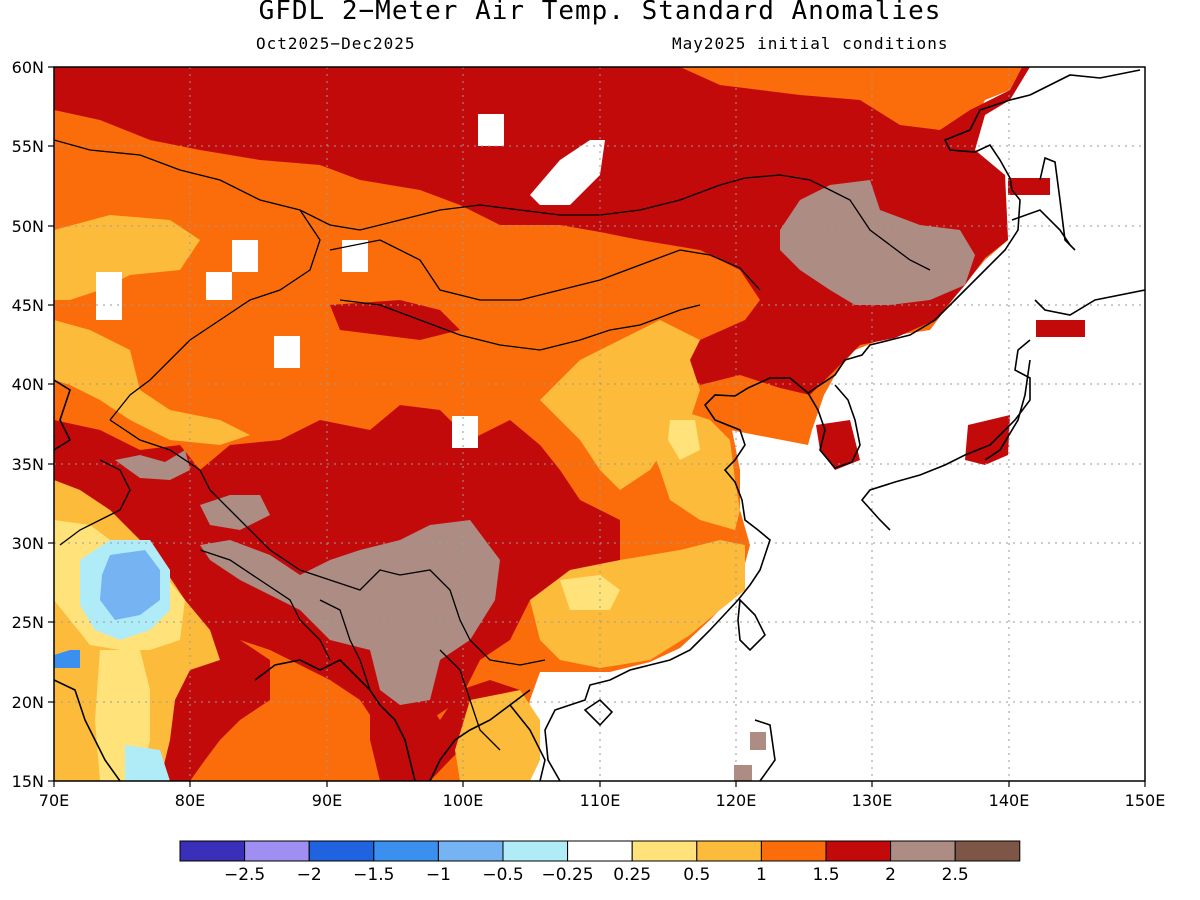 Image resolution: width=1200 pixels, height=900 pixels. Describe the element at coordinates (497, 735) in the screenshot. I see `land-anomaly-1-indochina` at that location.